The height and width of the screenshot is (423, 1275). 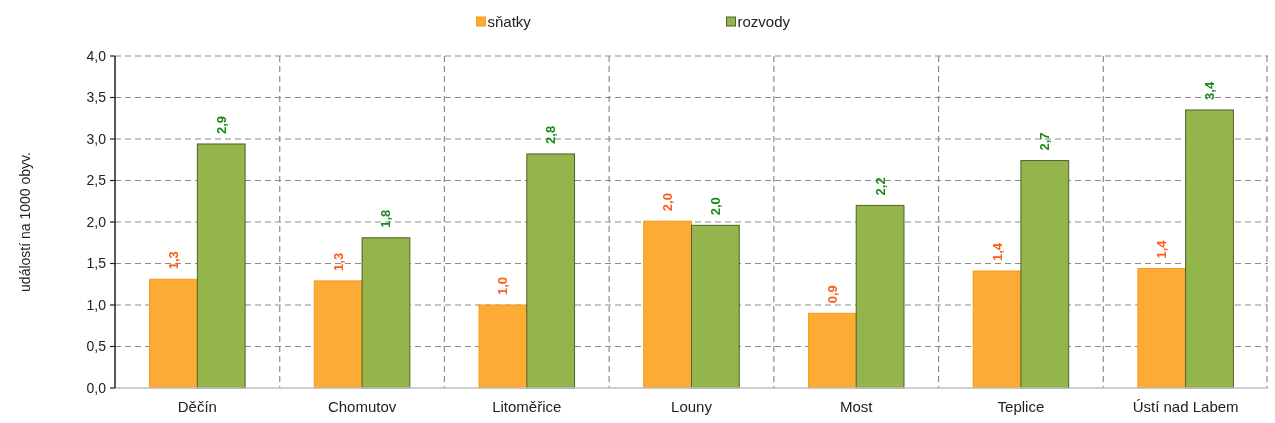 I want to click on x-tick-label: Most, so click(x=856, y=406).